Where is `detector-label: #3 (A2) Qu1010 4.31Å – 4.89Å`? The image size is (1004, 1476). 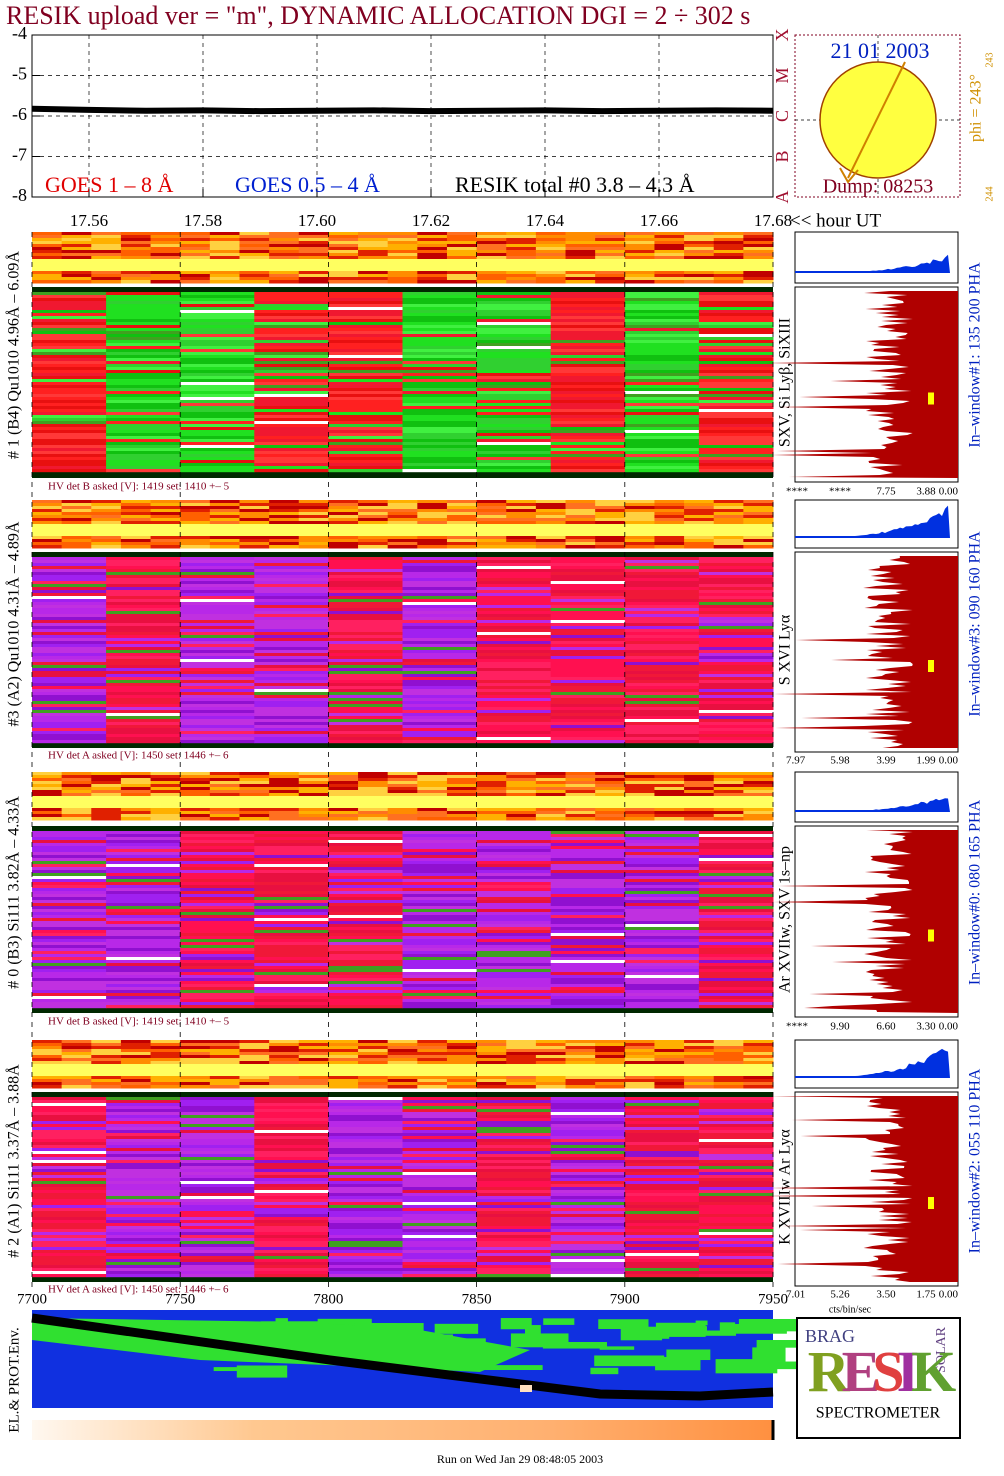 detector-label: #3 (A2) Qu1010 4.31Å – 4.89Å is located at coordinates (14, 623).